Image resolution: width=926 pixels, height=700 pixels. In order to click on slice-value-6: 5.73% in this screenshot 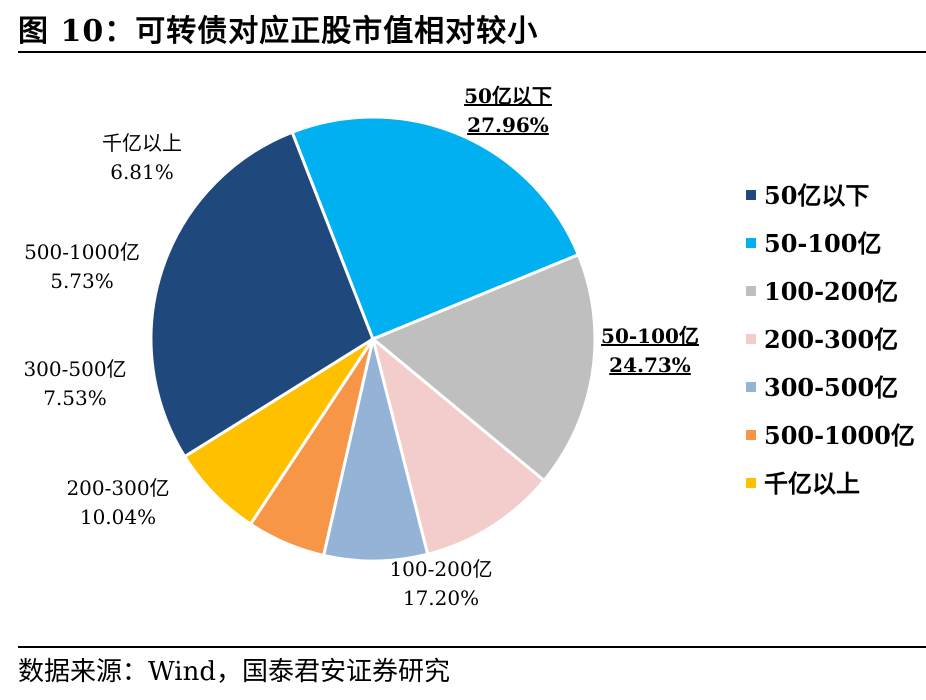, I will do `click(82, 281)`.